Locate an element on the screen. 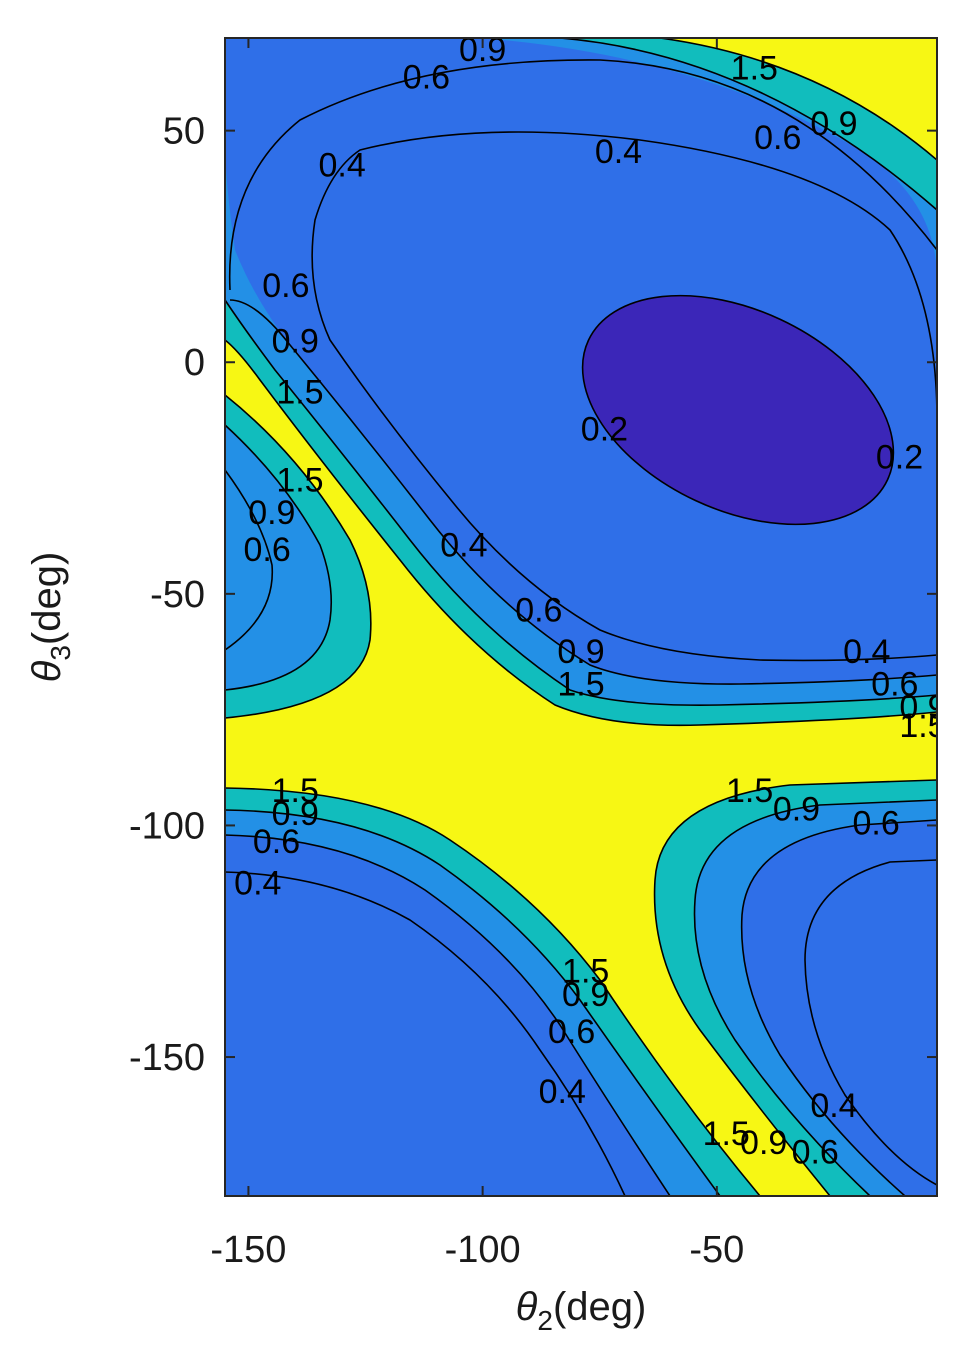 The height and width of the screenshot is (1371, 966). x-tick-label: -150 is located at coordinates (248, 1250).